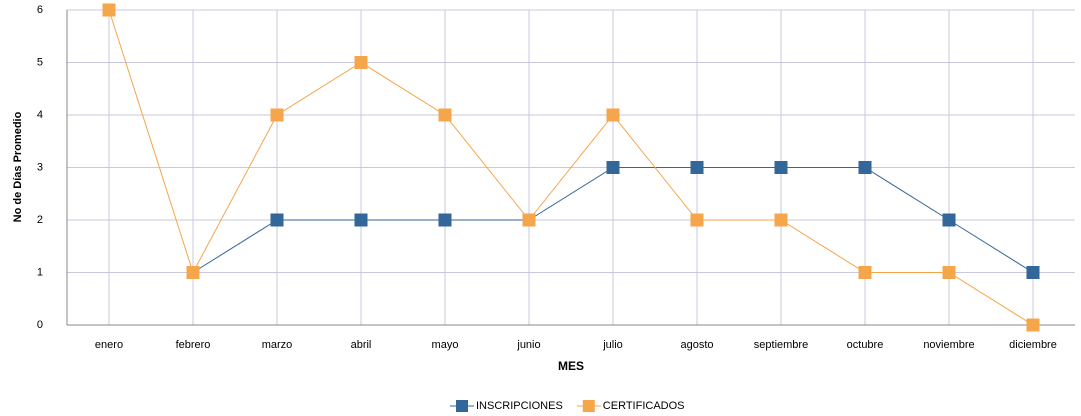  I want to click on y-tick-label: 6, so click(40, 10).